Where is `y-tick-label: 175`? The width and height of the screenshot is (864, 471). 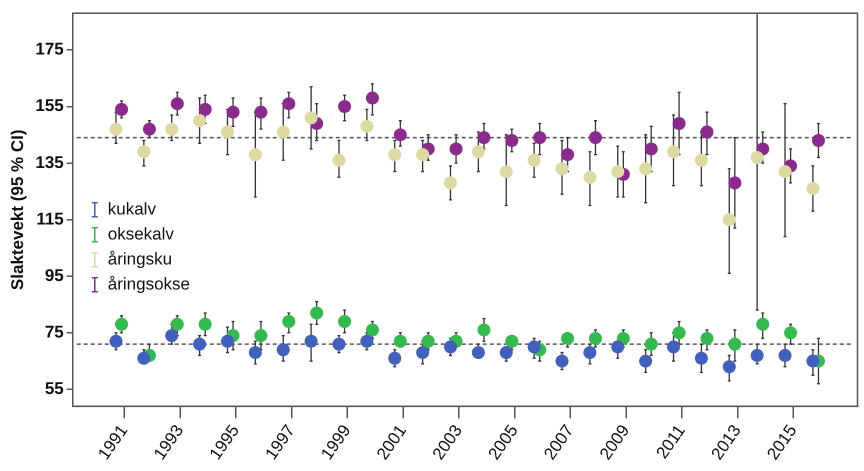
y-tick-label: 175 is located at coordinates (49, 49).